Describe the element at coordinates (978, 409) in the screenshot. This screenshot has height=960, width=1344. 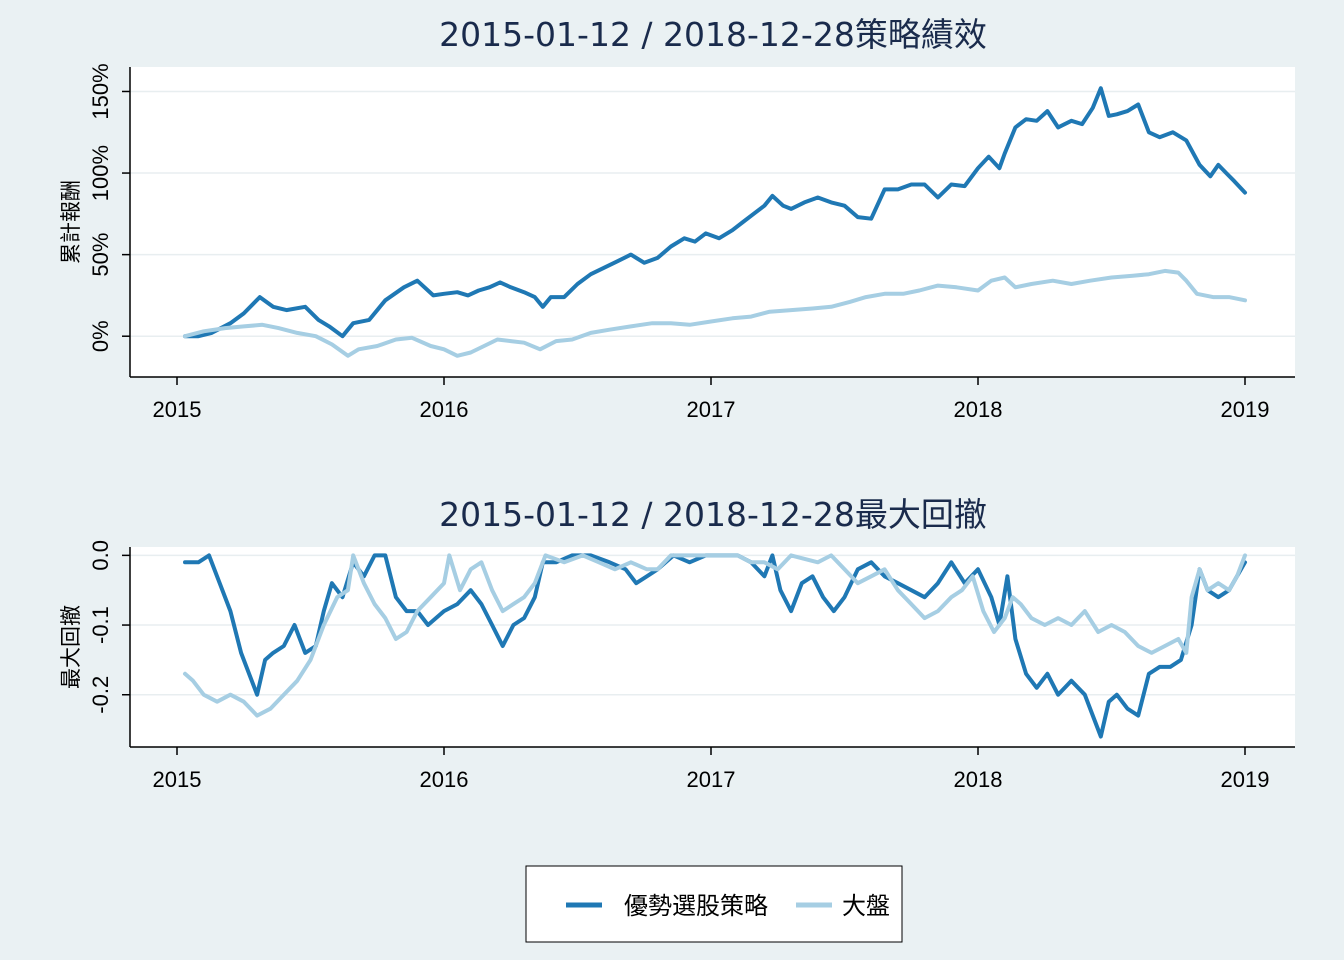
I see `x-tick-label-performance-3: 2018` at that location.